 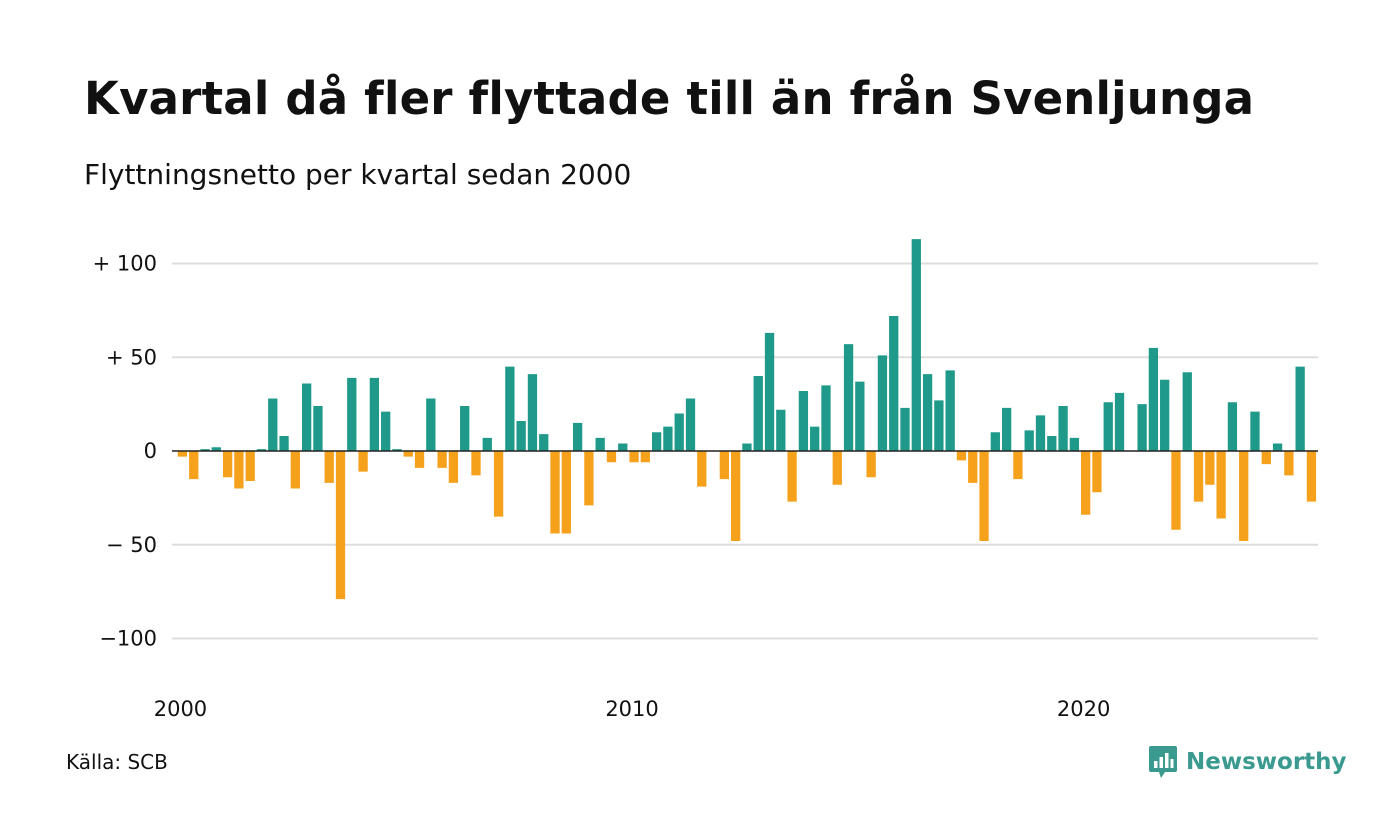 What do you see at coordinates (180, 709) in the screenshot?
I see `x-tick-label: 2000` at bounding box center [180, 709].